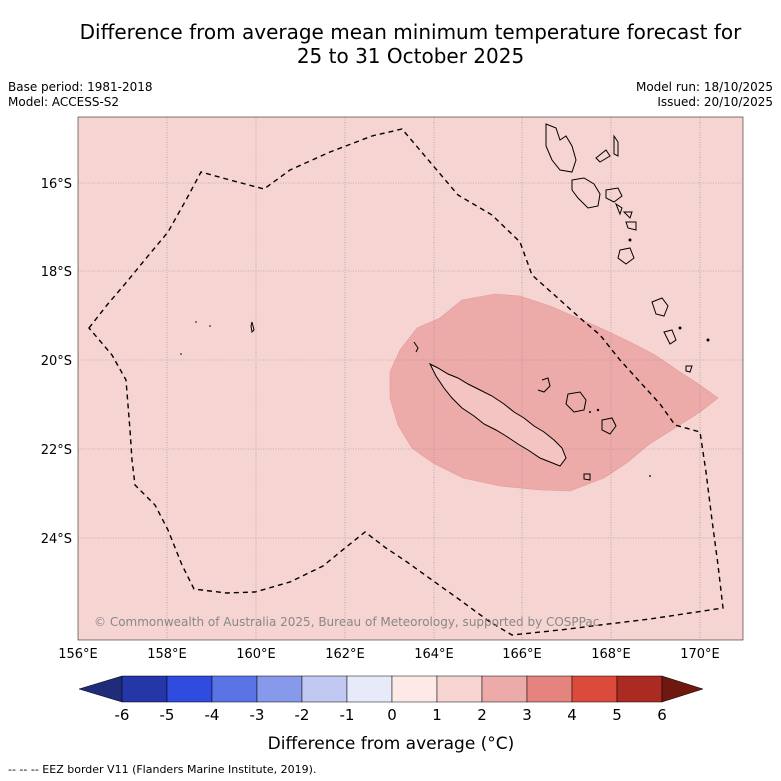  Describe the element at coordinates (527, 715) in the screenshot. I see `colorbar-tick-label: 3` at that location.